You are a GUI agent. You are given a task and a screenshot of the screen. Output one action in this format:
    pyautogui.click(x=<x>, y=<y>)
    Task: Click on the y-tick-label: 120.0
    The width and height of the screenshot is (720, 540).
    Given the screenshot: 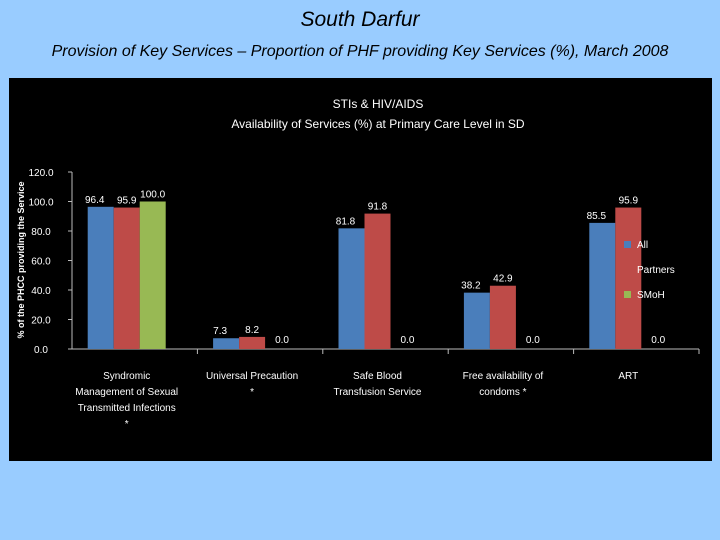 What is the action you would take?
    pyautogui.click(x=40, y=173)
    